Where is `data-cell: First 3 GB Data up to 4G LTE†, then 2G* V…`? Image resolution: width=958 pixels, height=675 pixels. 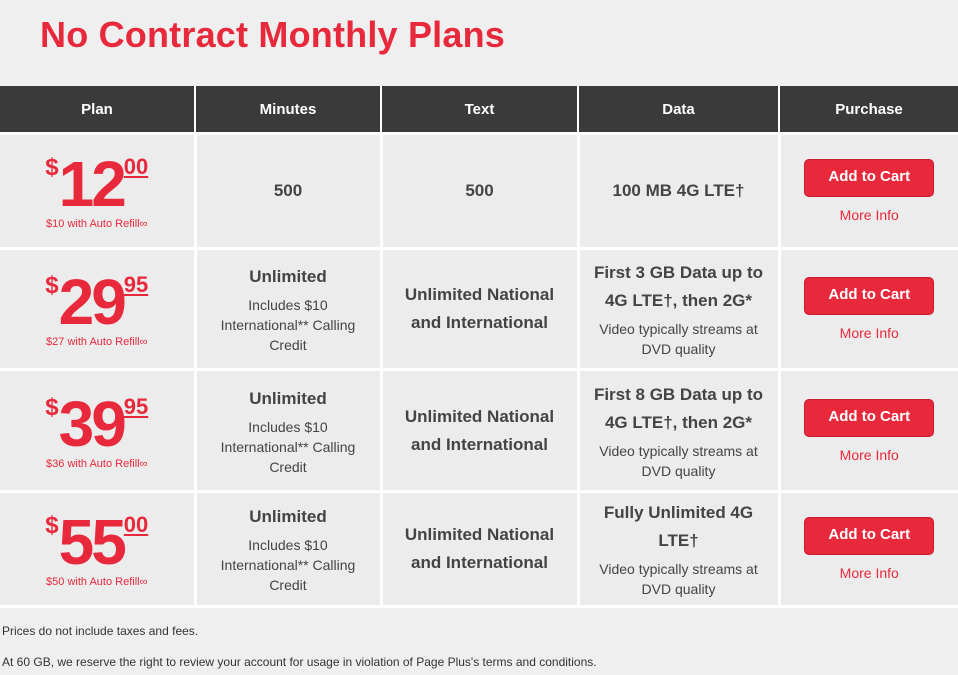 data-cell: First 3 GB Data up to 4G LTE†, then 2G* V… is located at coordinates (678, 309).